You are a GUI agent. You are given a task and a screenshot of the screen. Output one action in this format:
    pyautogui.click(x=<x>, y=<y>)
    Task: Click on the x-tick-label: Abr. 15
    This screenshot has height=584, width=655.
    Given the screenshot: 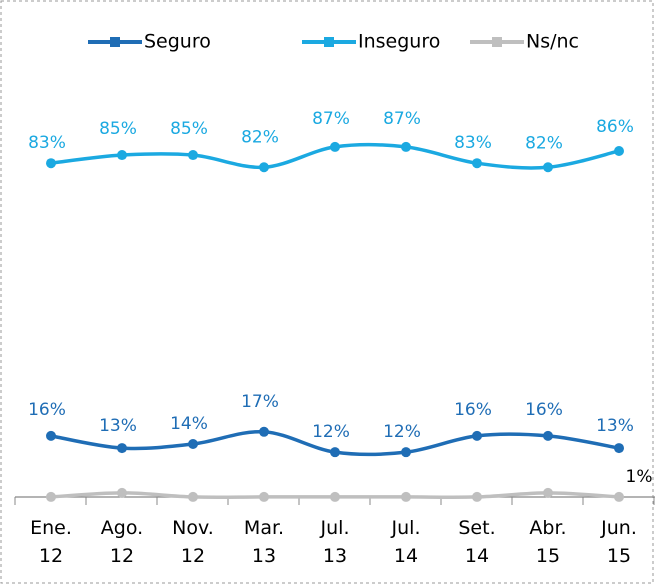 What is the action you would take?
    pyautogui.click(x=547, y=542)
    